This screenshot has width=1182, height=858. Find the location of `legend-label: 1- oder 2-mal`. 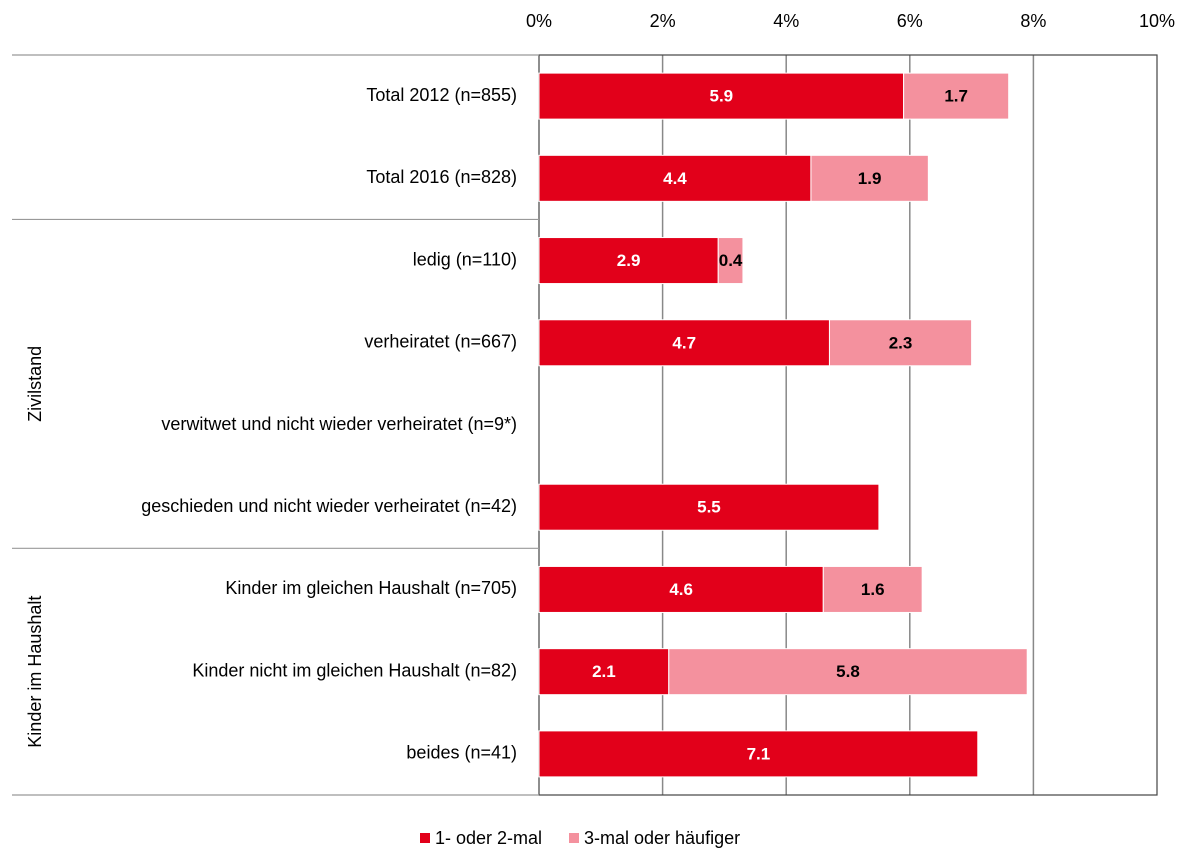

legend-label: 1- oder 2-mal is located at coordinates (488, 838).